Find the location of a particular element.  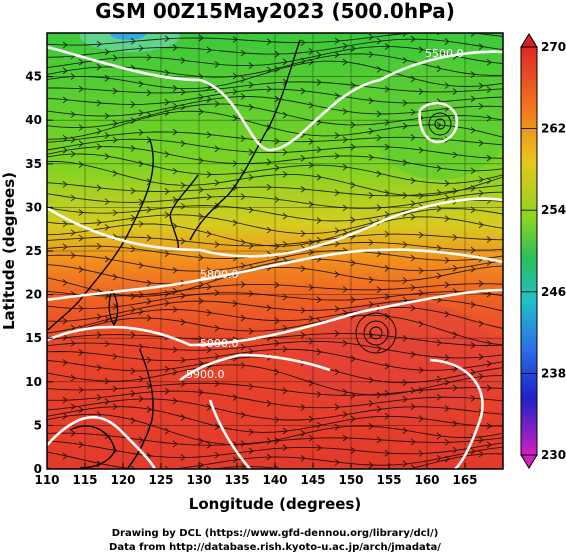

contour-label-5900-lower: 5900.0 is located at coordinates (205, 374).